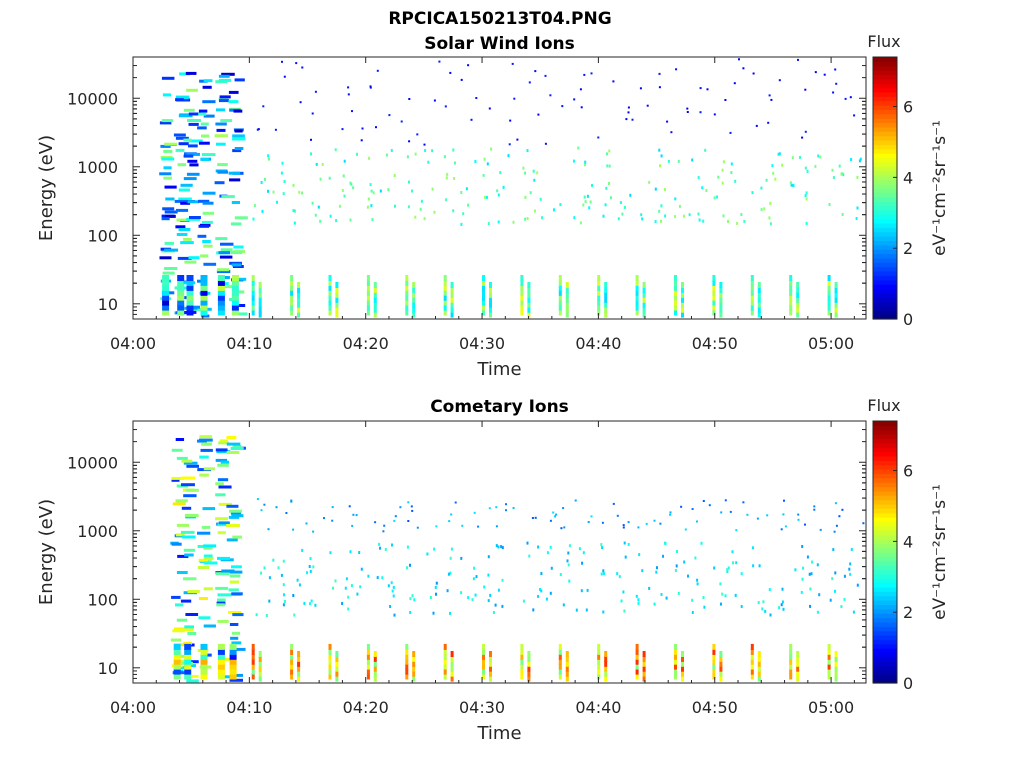 This screenshot has width=1024, height=768. I want to click on colorbar-tick-label: 4, so click(908, 541).